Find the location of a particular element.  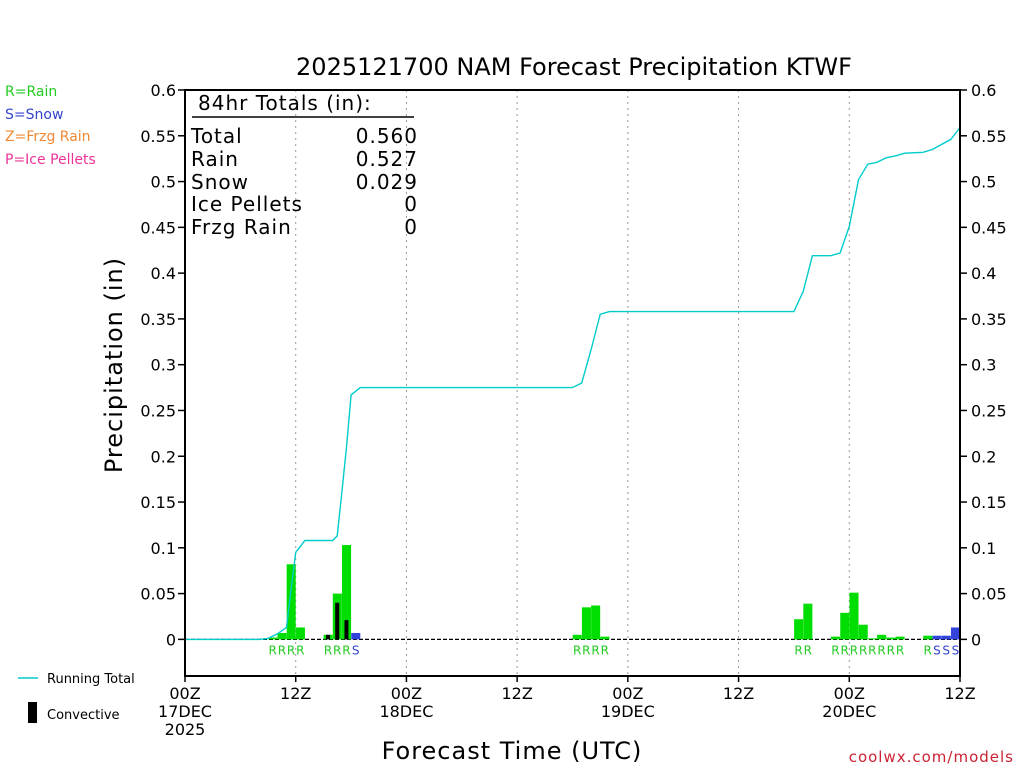

type-legend-rain: R=Rain is located at coordinates (31, 92).